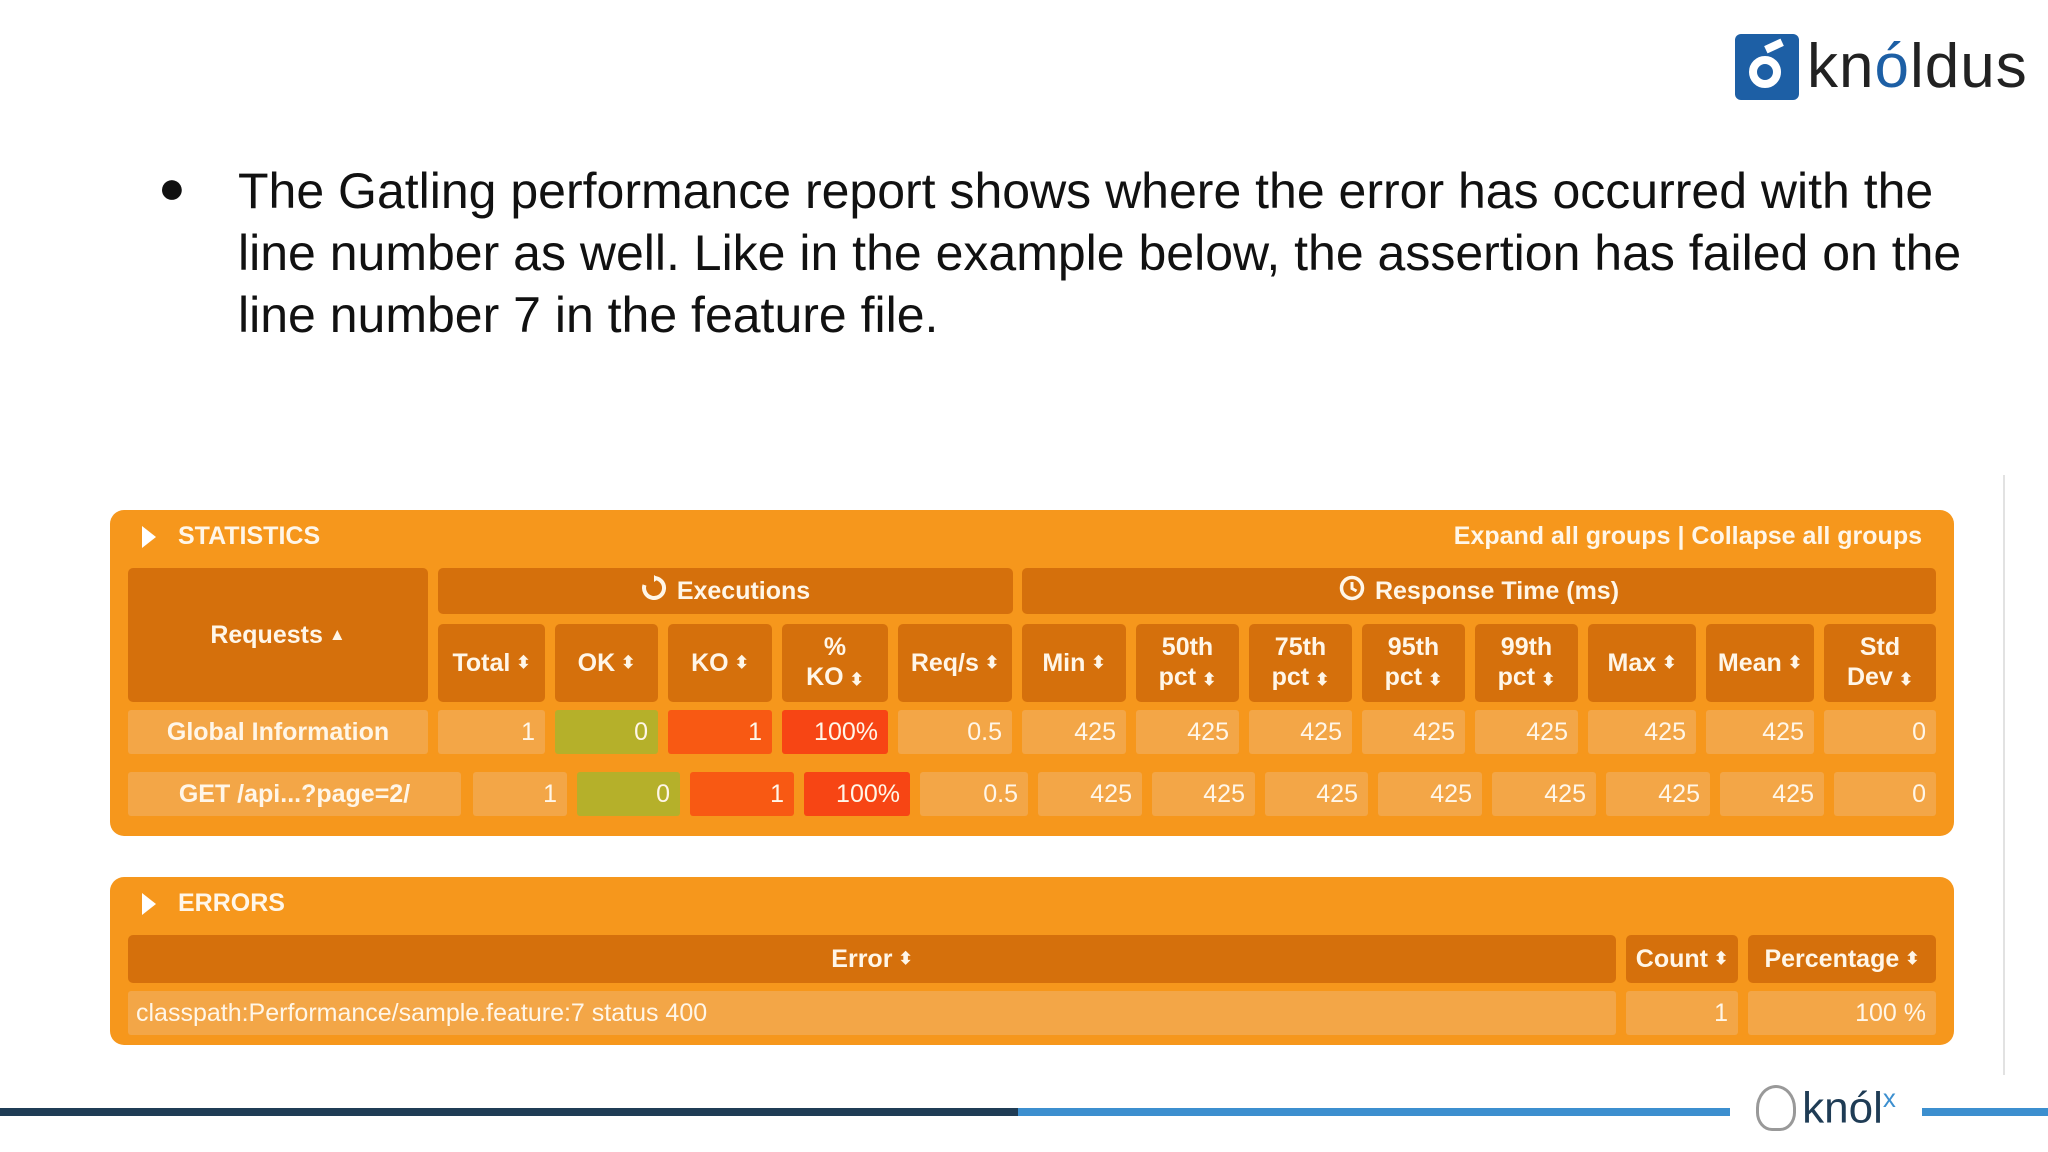  Describe the element at coordinates (509, 1112) in the screenshot. I see `footer-bar-dark` at that location.